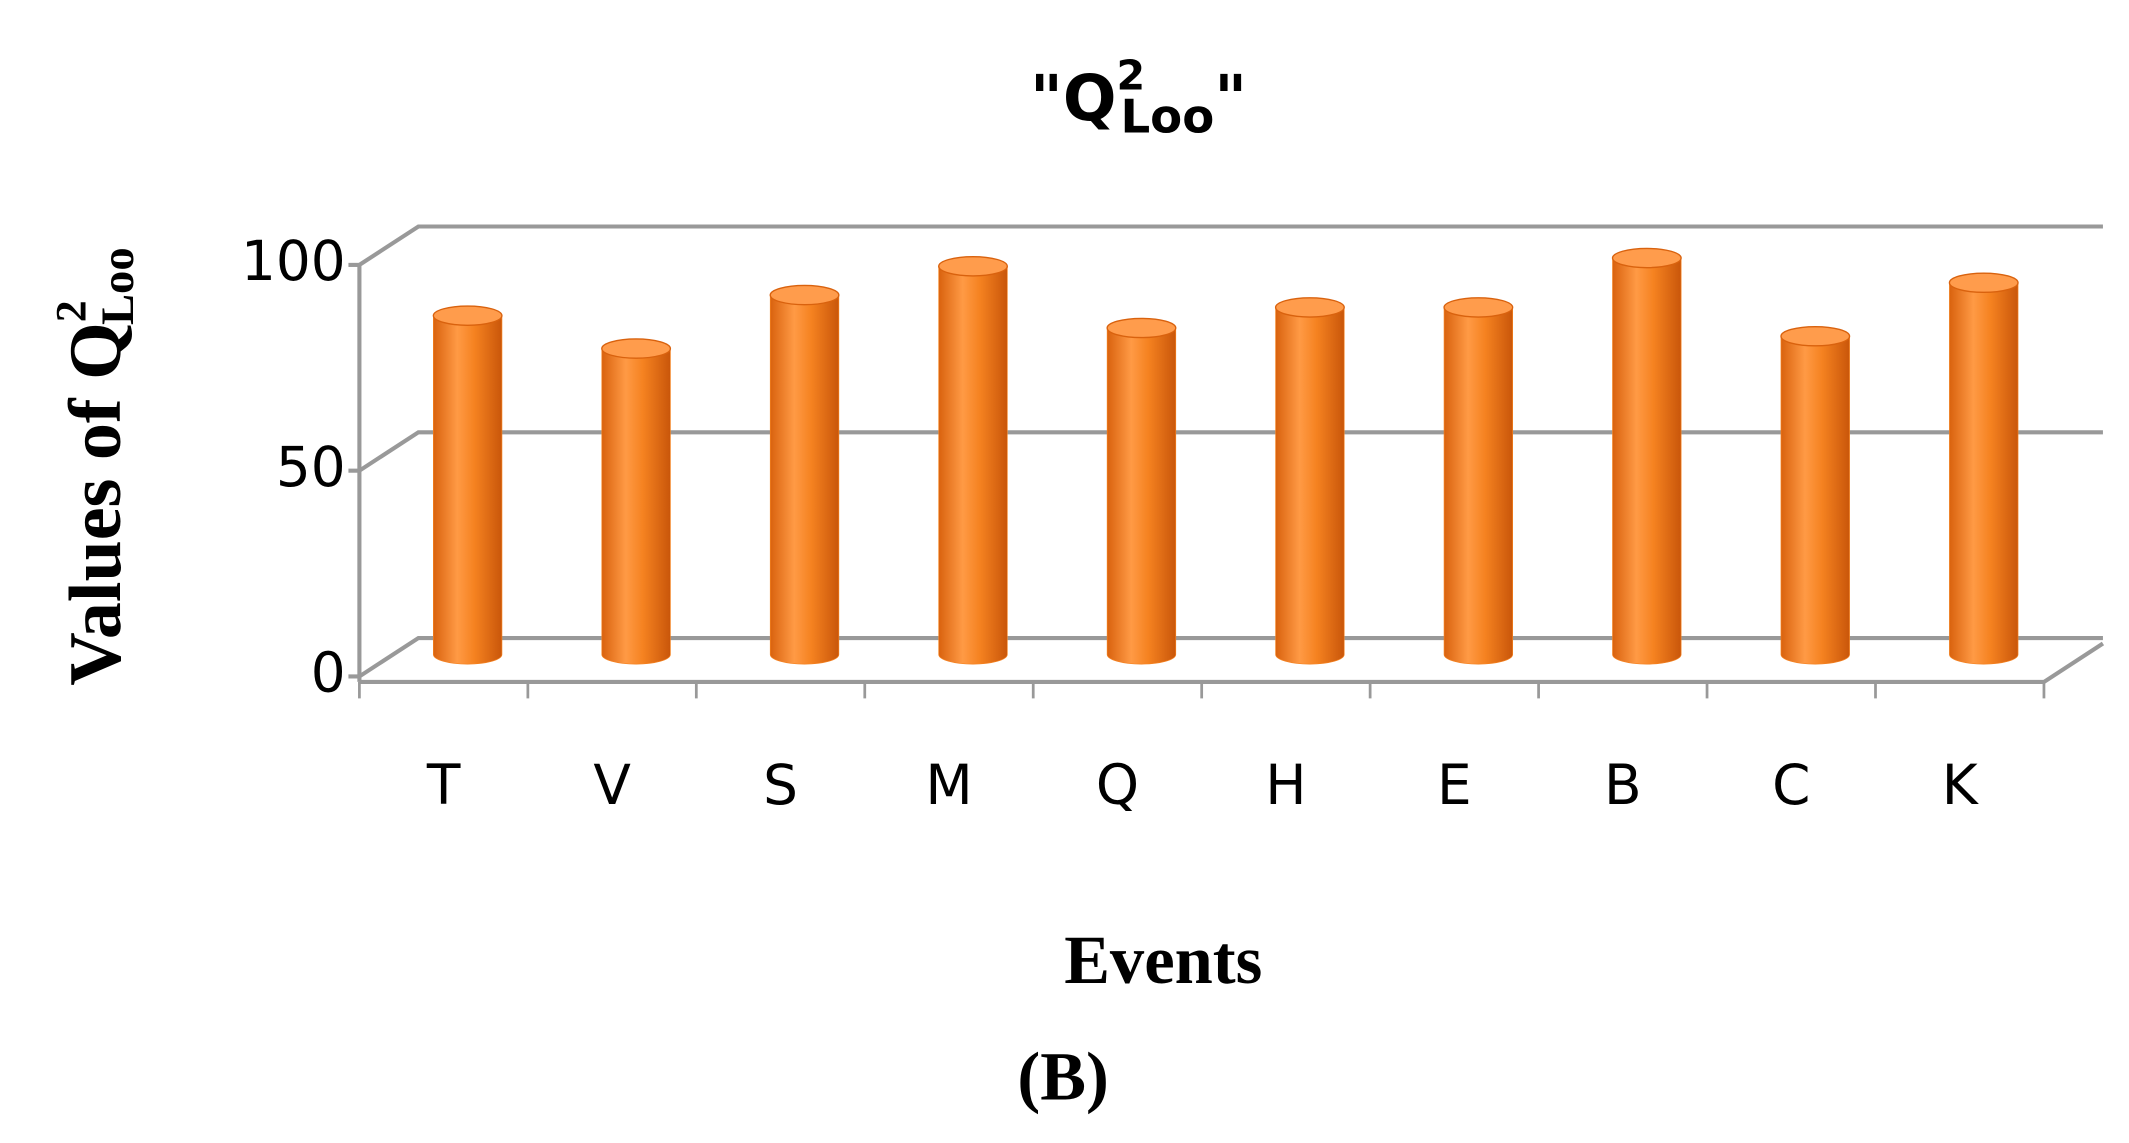  What do you see at coordinates (311, 467) in the screenshot?
I see `y-tick-label: 50` at bounding box center [311, 467].